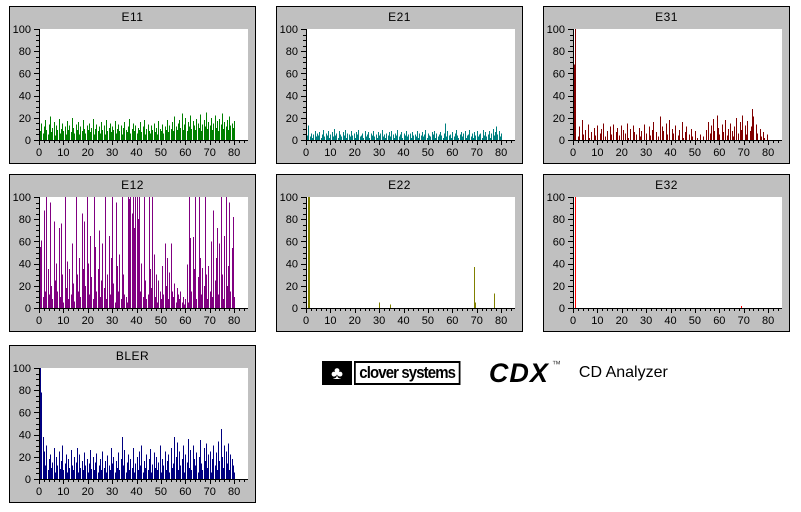 This screenshot has width=801, height=512. What do you see at coordinates (666, 253) in the screenshot?
I see `chart-panel-e32: E32 0 20 40 60 80 100 0 10 20 30 40 50 60 70 80` at bounding box center [666, 253].